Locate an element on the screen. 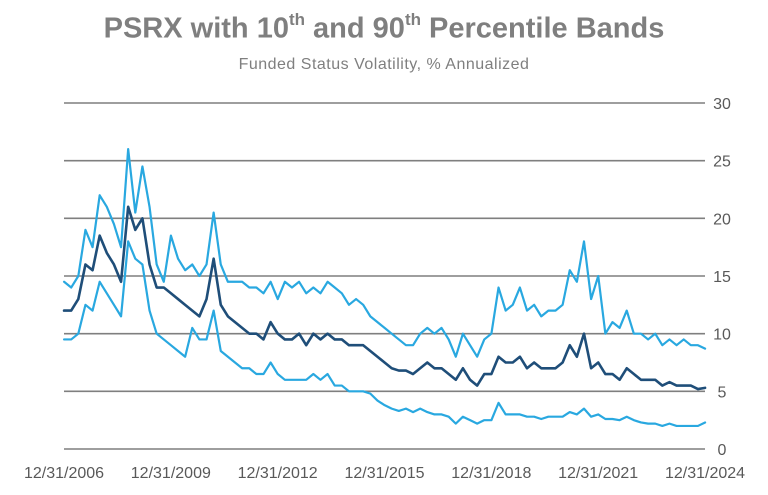  x-tick-label-3: 12/31/2015 is located at coordinates (384, 473).